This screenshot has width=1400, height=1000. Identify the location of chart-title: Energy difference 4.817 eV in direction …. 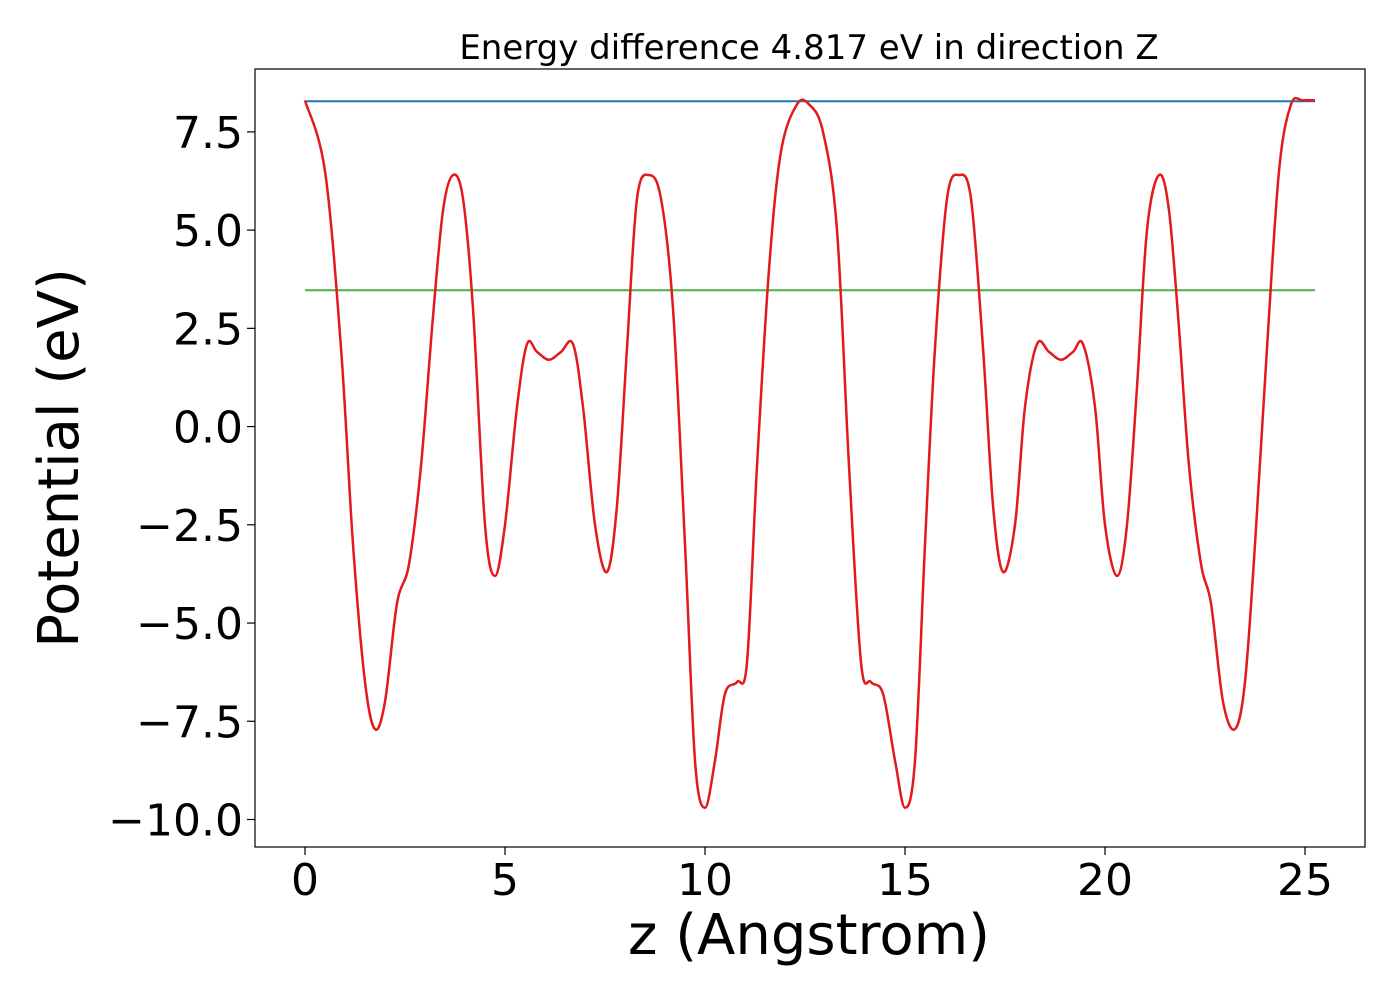
(808, 48).